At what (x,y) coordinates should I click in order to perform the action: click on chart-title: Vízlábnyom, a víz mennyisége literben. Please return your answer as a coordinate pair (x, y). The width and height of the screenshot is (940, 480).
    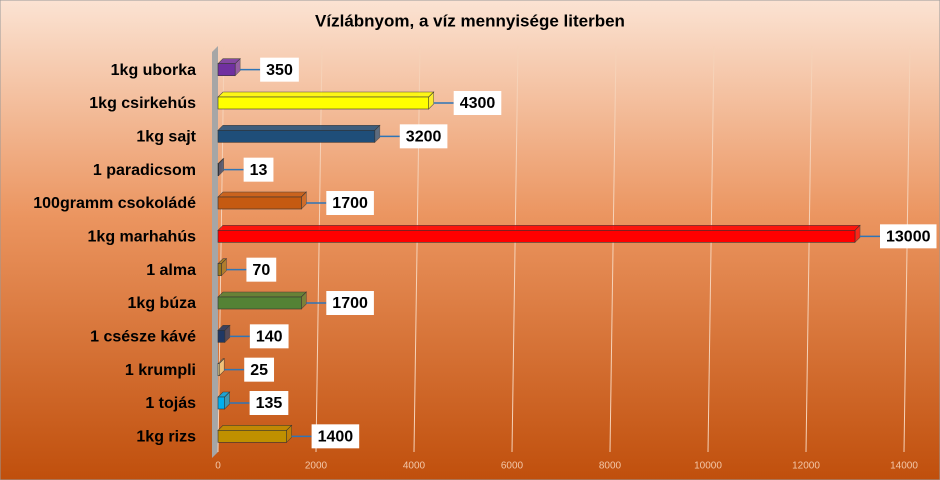
    Looking at the image, I should click on (470, 20).